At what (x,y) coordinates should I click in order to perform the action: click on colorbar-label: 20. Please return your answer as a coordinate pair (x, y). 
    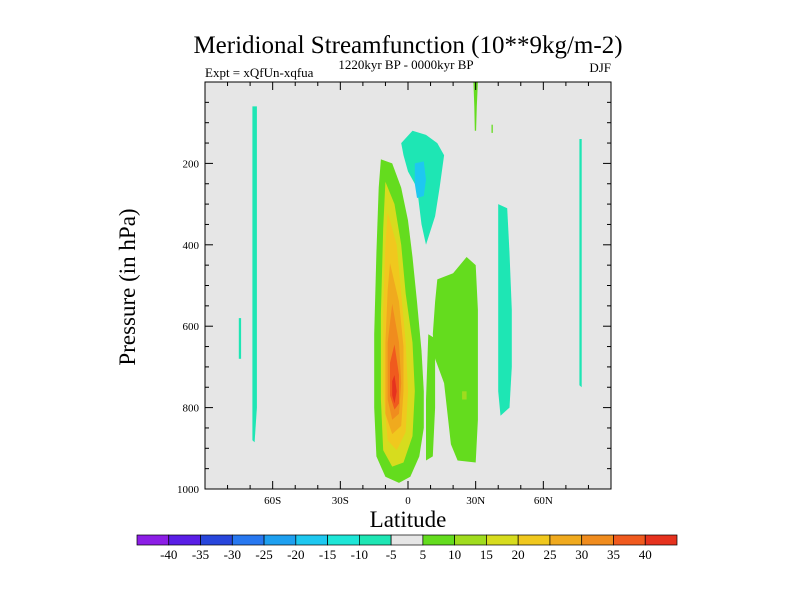
    Looking at the image, I should click on (518, 554).